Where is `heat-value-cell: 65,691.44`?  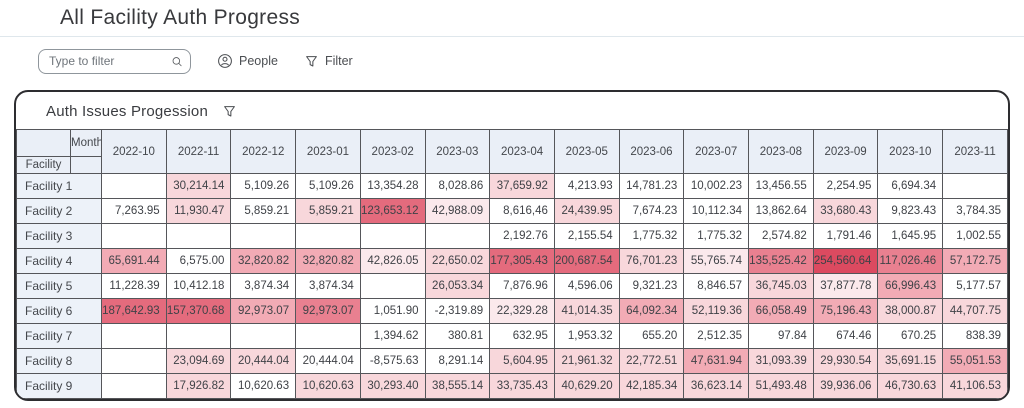 heat-value-cell: 65,691.44 is located at coordinates (134, 261).